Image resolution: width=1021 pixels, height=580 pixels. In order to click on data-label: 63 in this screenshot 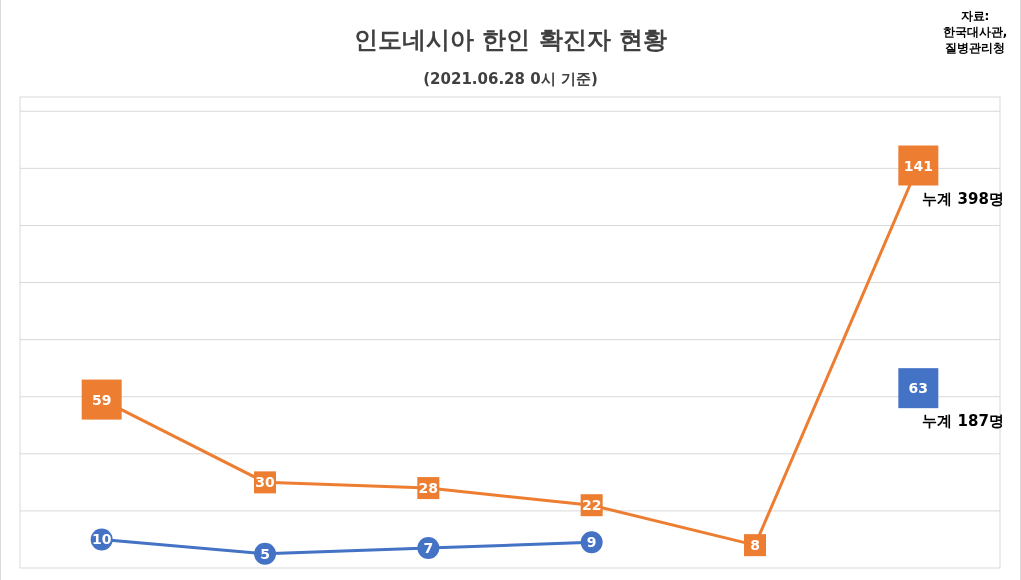, I will do `click(918, 388)`.